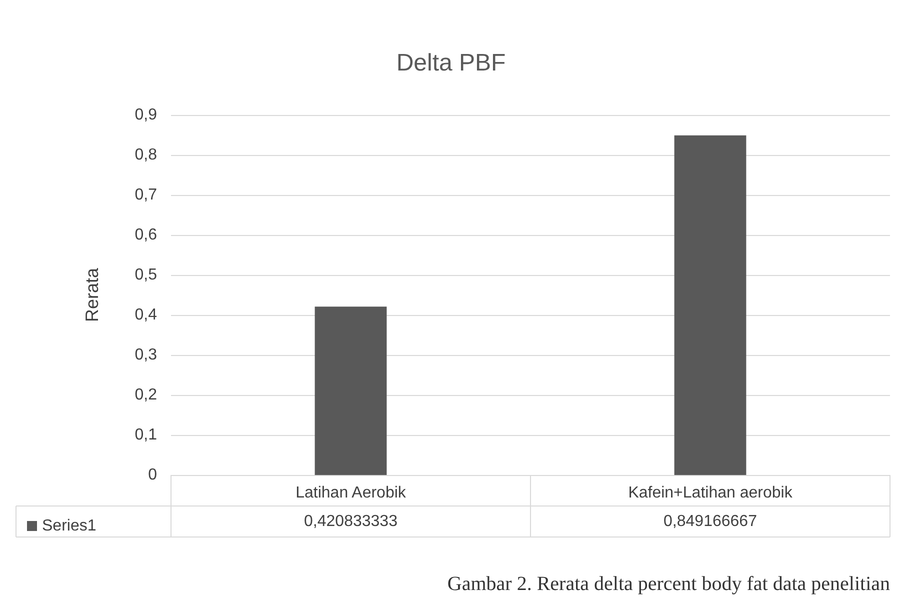 Image resolution: width=902 pixels, height=606 pixels. I want to click on y-tick-label: 0,3, so click(146, 355).